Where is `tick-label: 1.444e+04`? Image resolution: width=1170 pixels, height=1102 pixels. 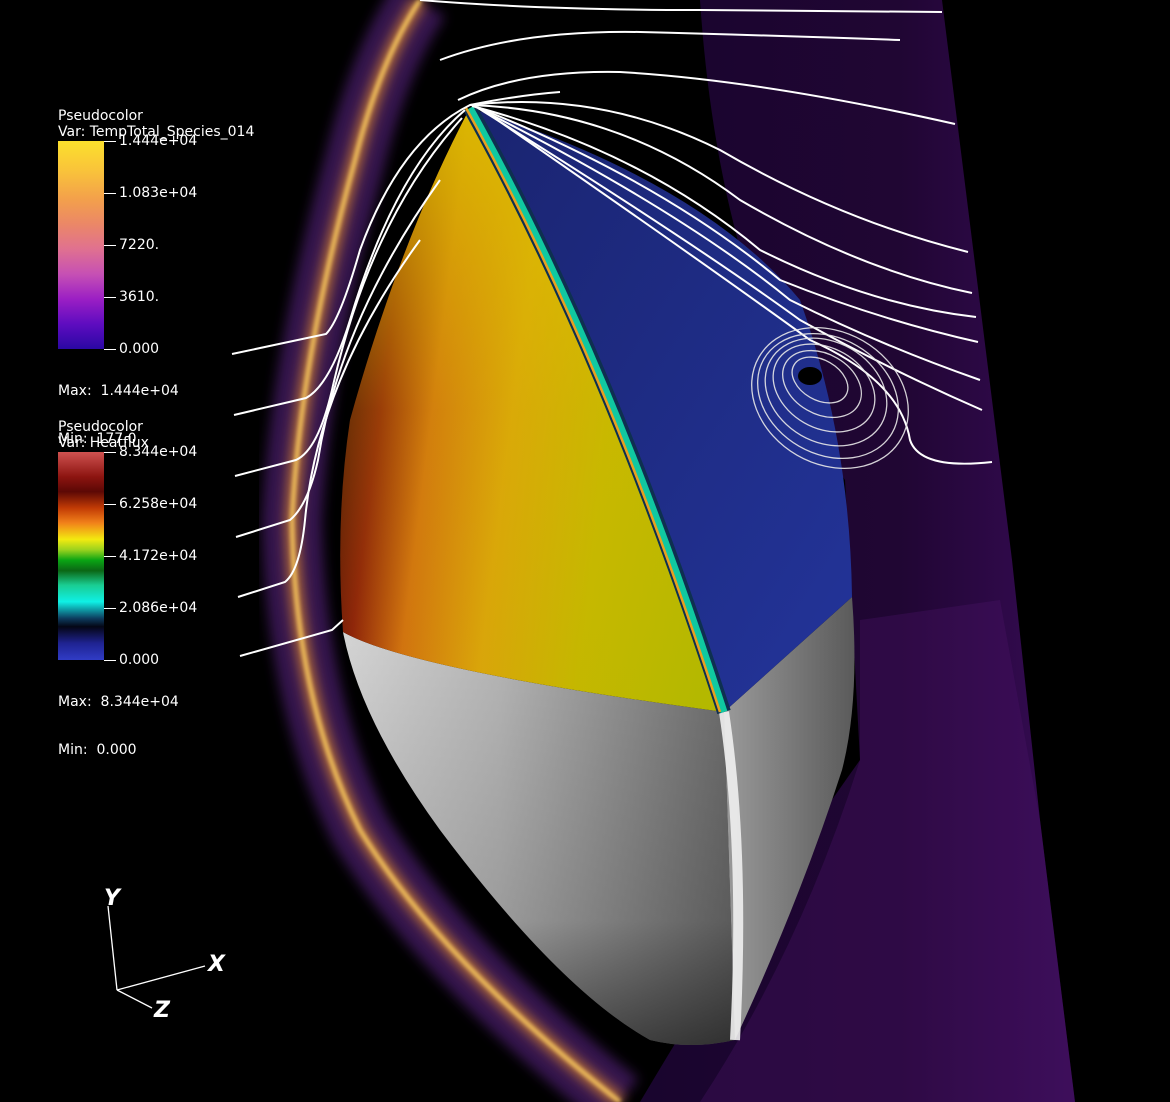 tick-label: 1.444e+04 is located at coordinates (150, 141).